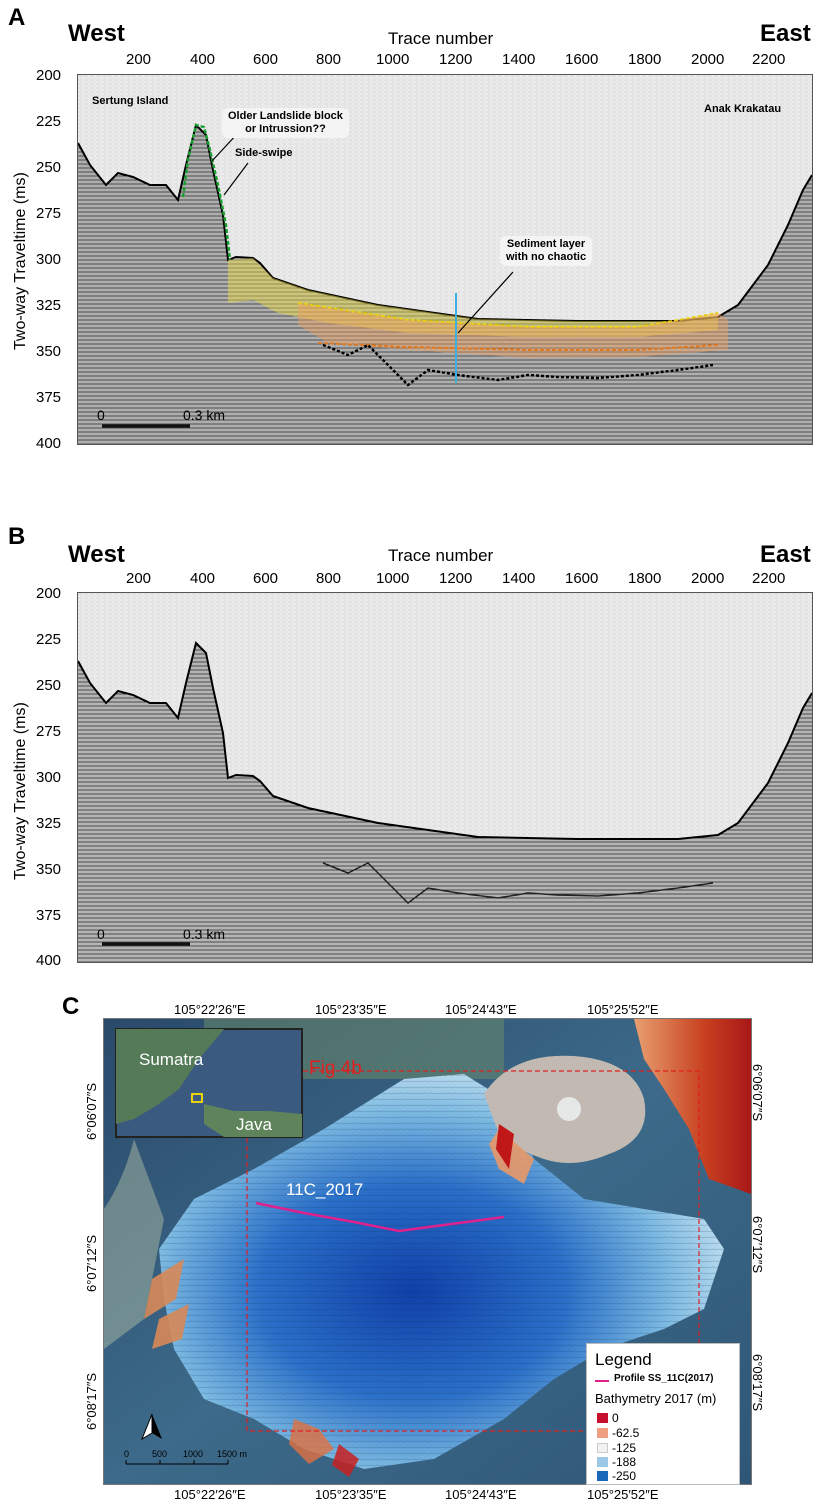  Describe the element at coordinates (204, 934) in the screenshot. I see `panel-b-scale-label: 0.3 km` at that location.